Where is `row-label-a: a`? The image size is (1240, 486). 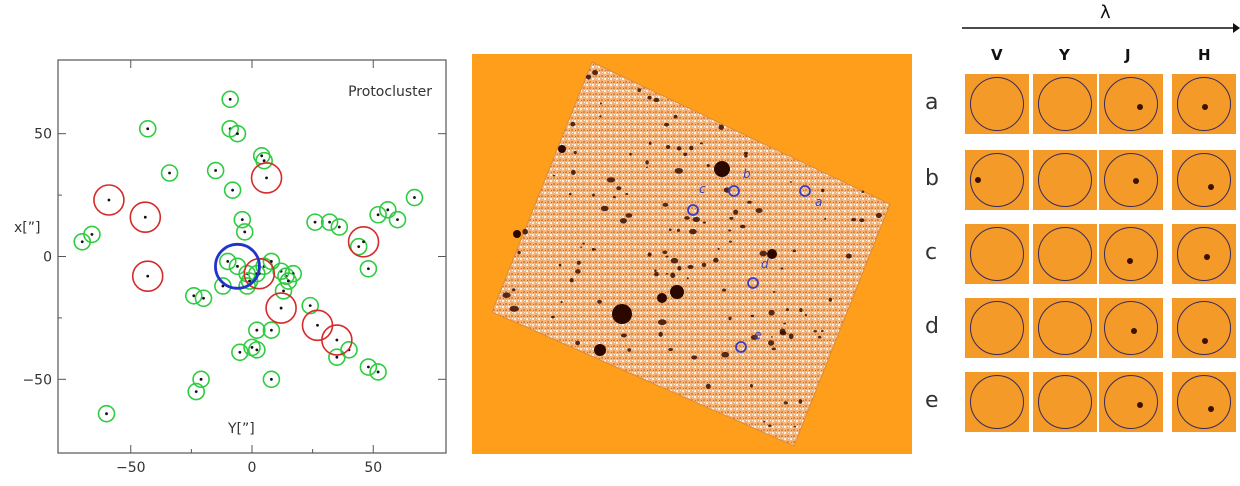
row-label-a: a is located at coordinates (932, 102).